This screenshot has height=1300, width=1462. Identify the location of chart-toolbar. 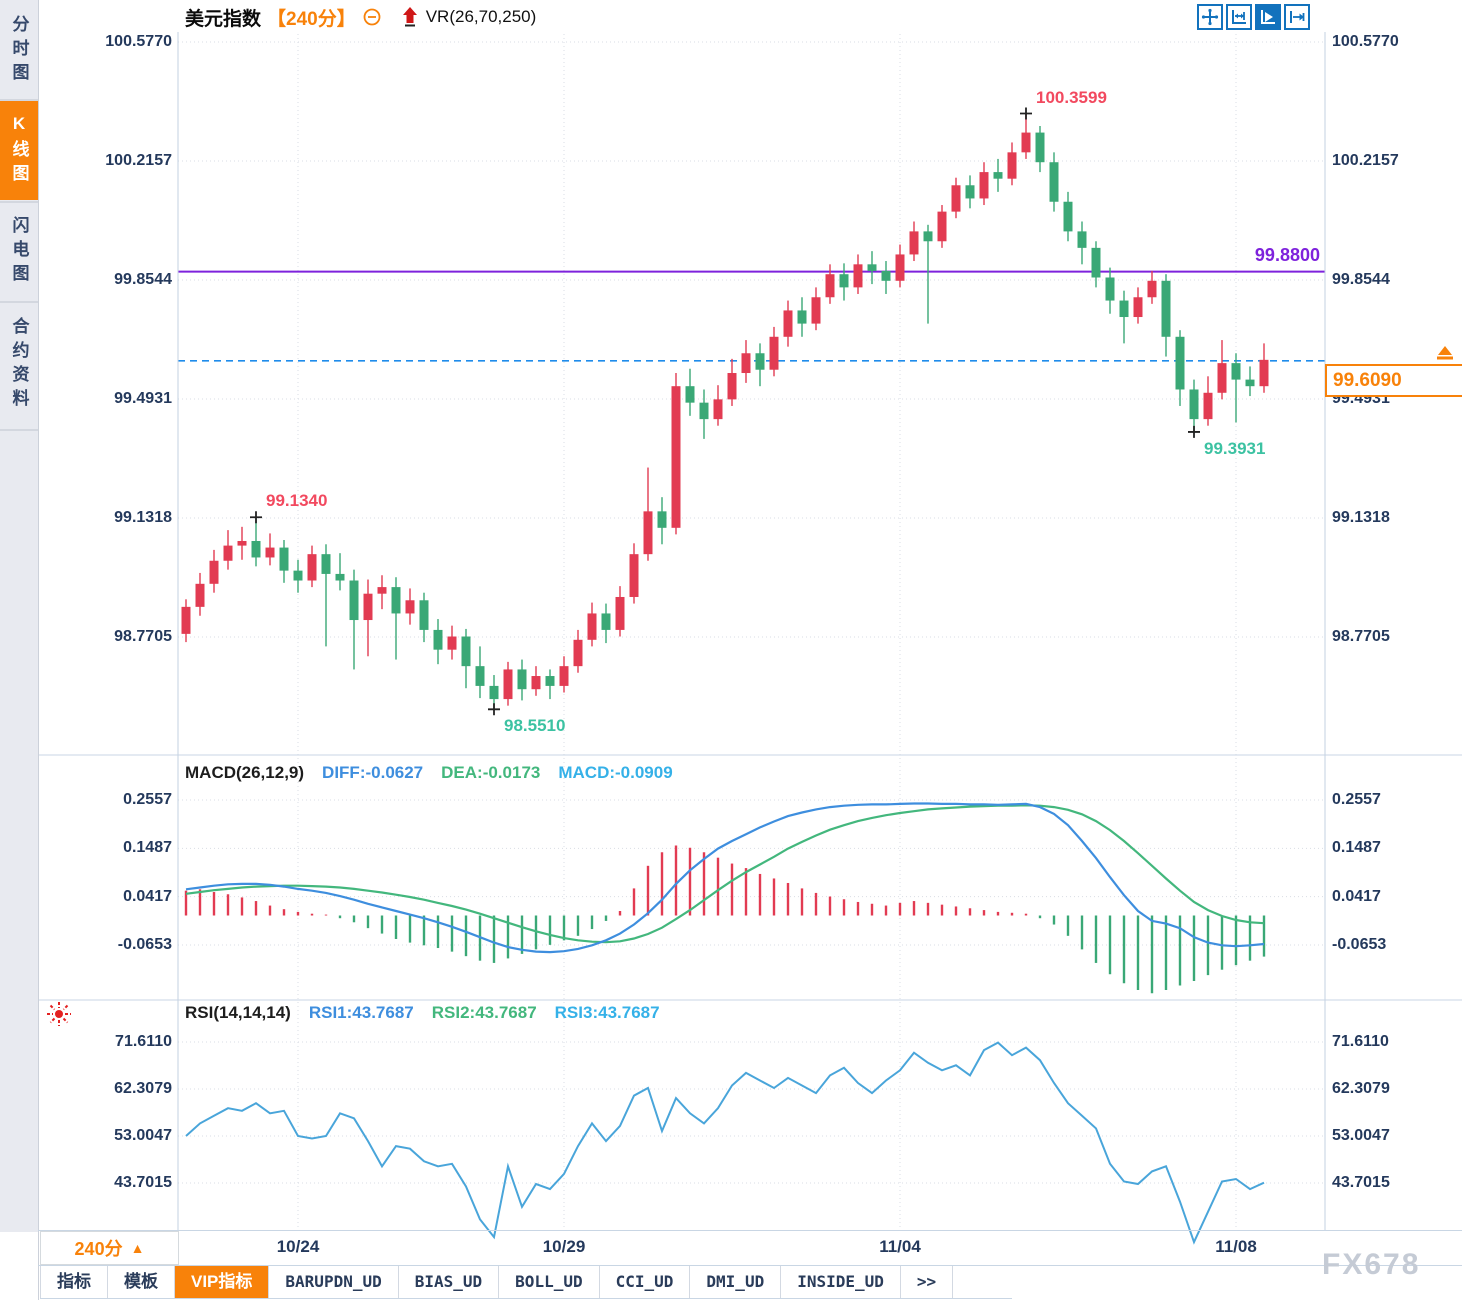
(1253, 17).